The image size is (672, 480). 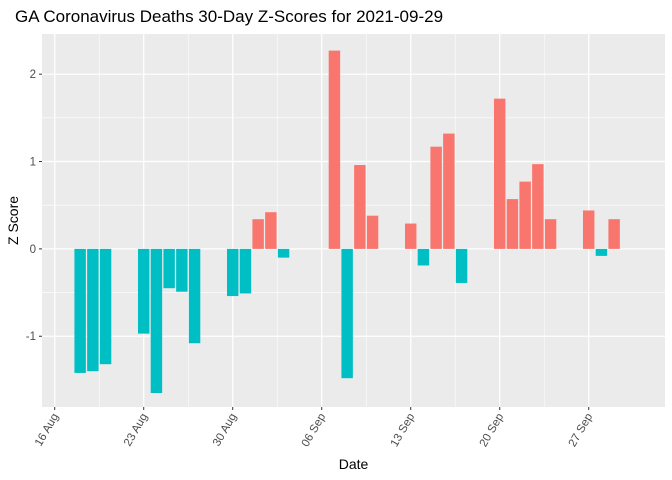 I want to click on x-tick-label: 13 Sep, so click(x=403, y=431).